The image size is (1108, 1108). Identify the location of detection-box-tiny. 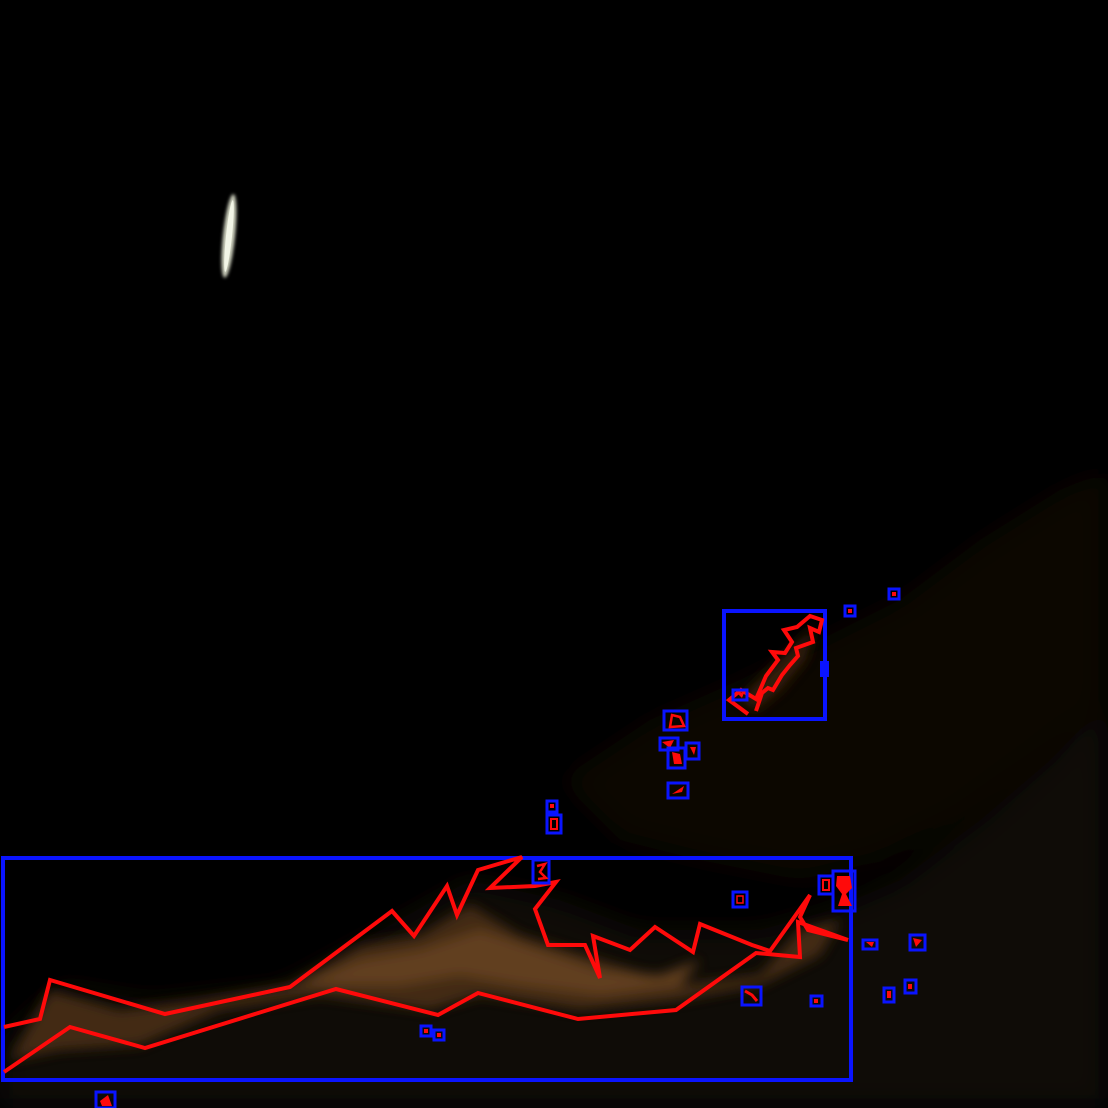
(824, 669).